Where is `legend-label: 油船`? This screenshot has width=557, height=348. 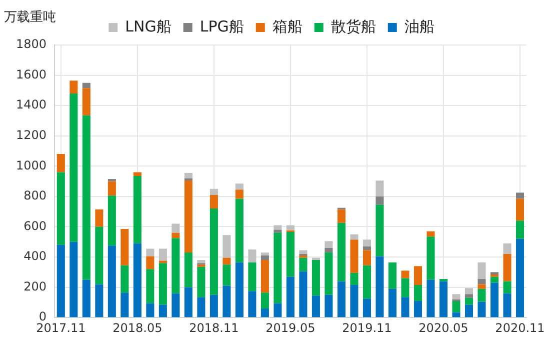
legend-label: 油船 is located at coordinates (419, 26).